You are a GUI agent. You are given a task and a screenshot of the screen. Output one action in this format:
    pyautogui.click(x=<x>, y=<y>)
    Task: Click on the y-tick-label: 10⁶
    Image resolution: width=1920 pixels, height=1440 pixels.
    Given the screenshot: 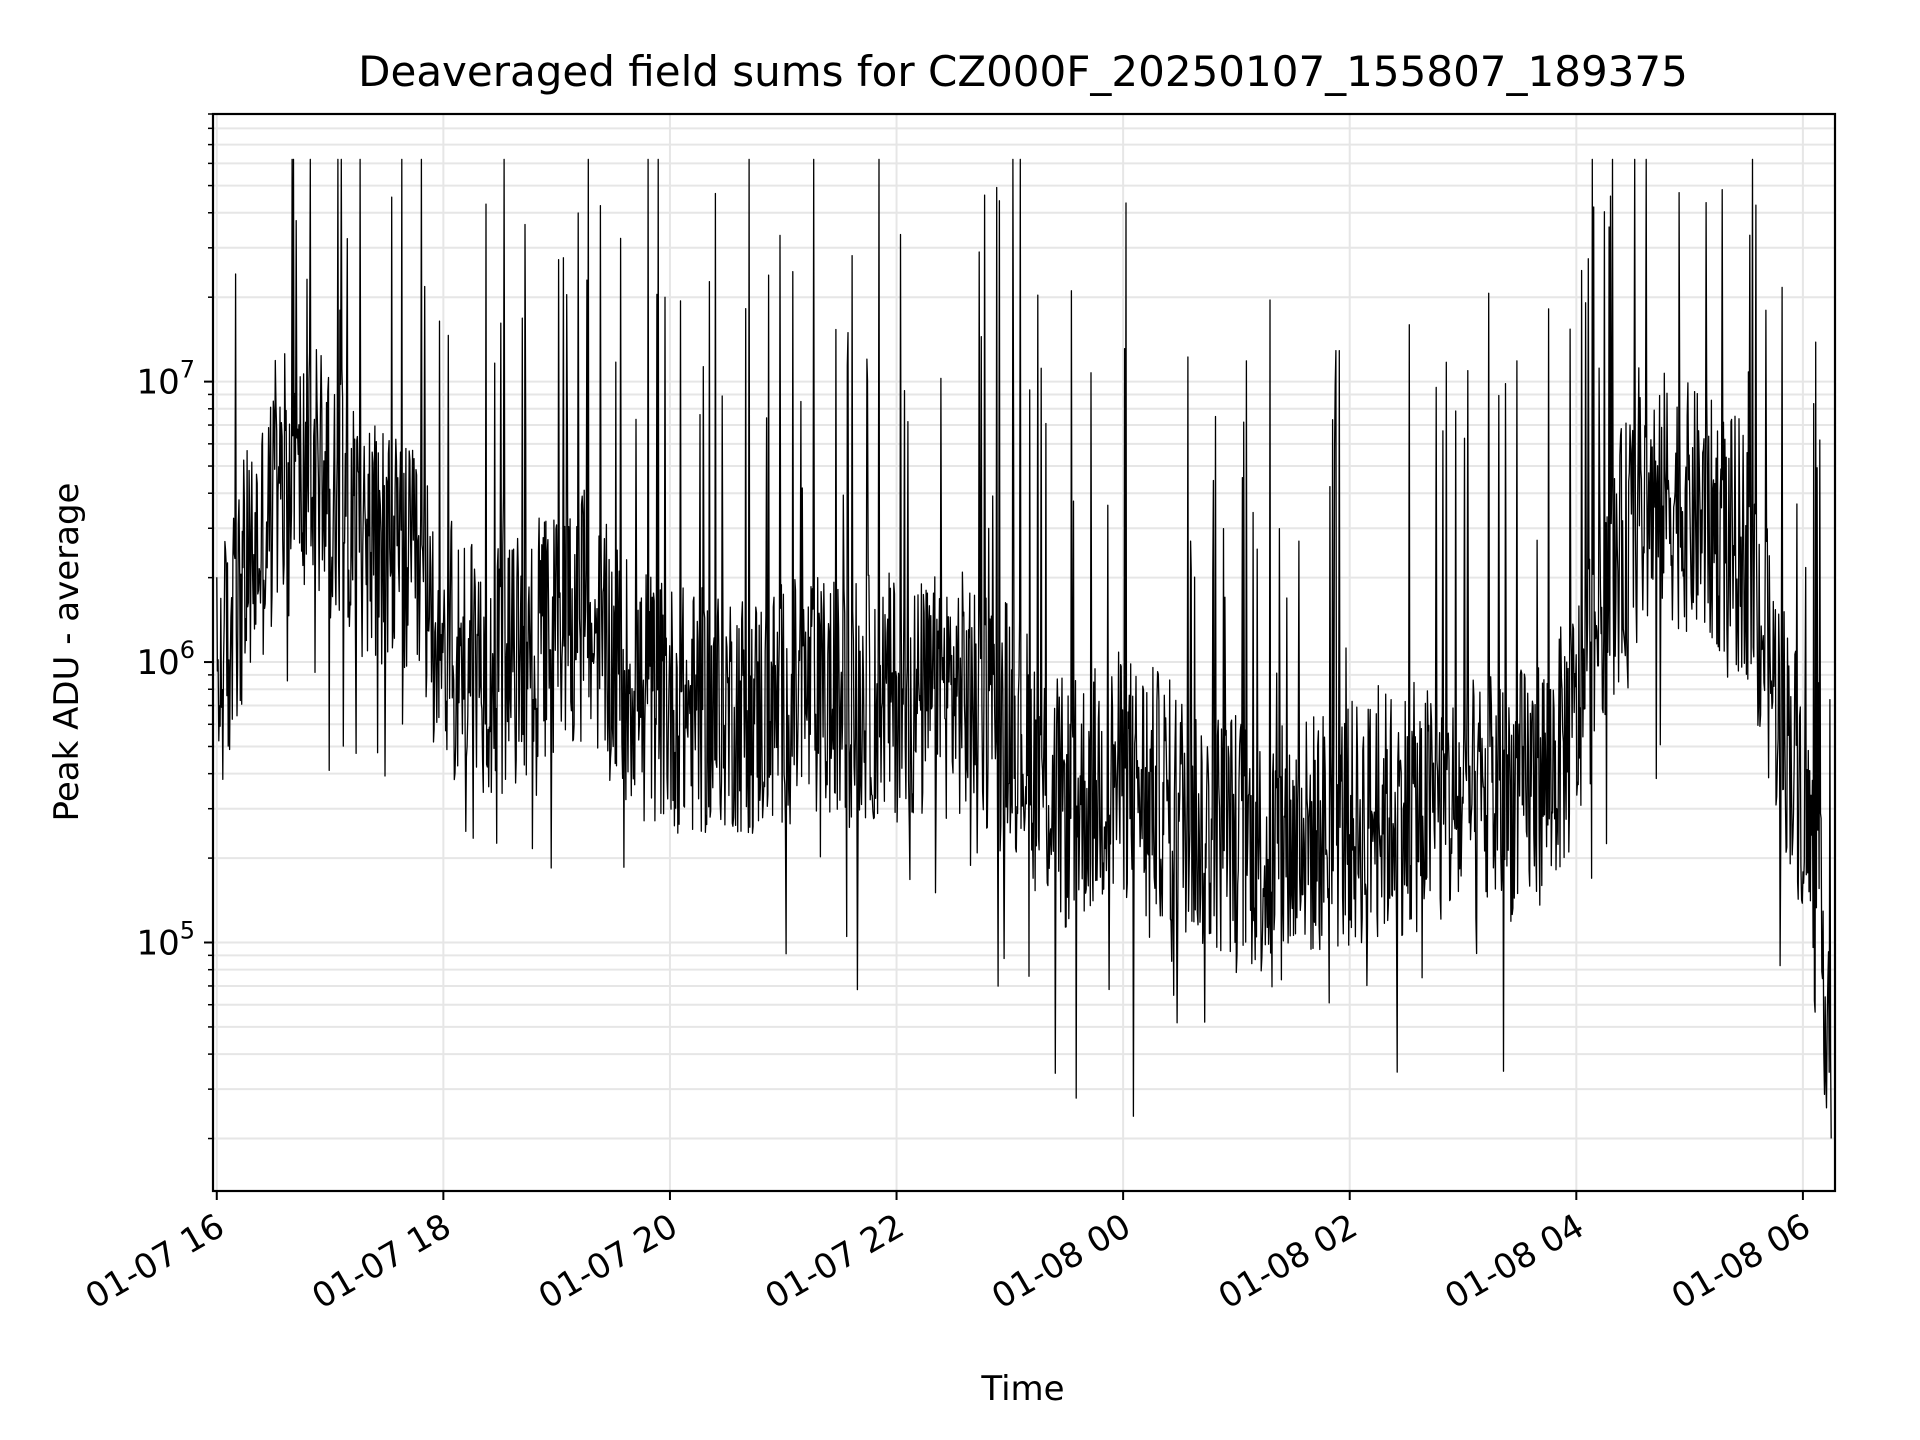 What is the action you would take?
    pyautogui.click(x=165, y=659)
    